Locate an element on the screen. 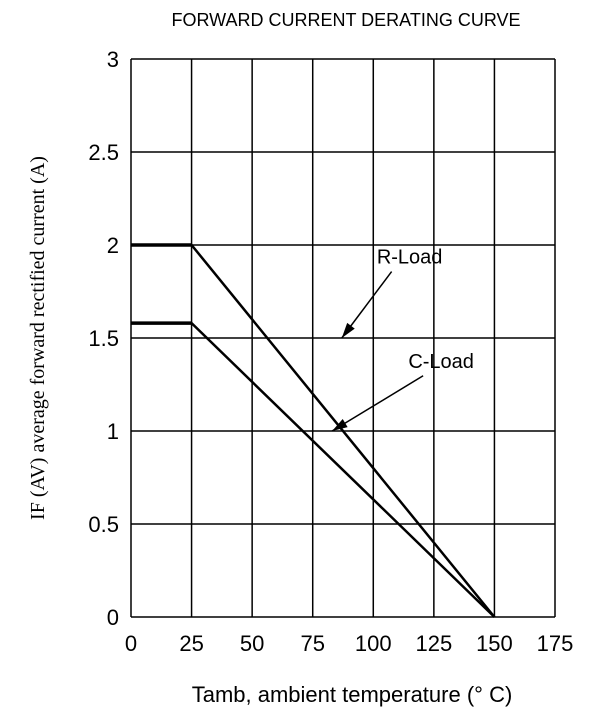 This screenshot has height=724, width=603. y-tick-label-4: 2 is located at coordinates (113, 245).